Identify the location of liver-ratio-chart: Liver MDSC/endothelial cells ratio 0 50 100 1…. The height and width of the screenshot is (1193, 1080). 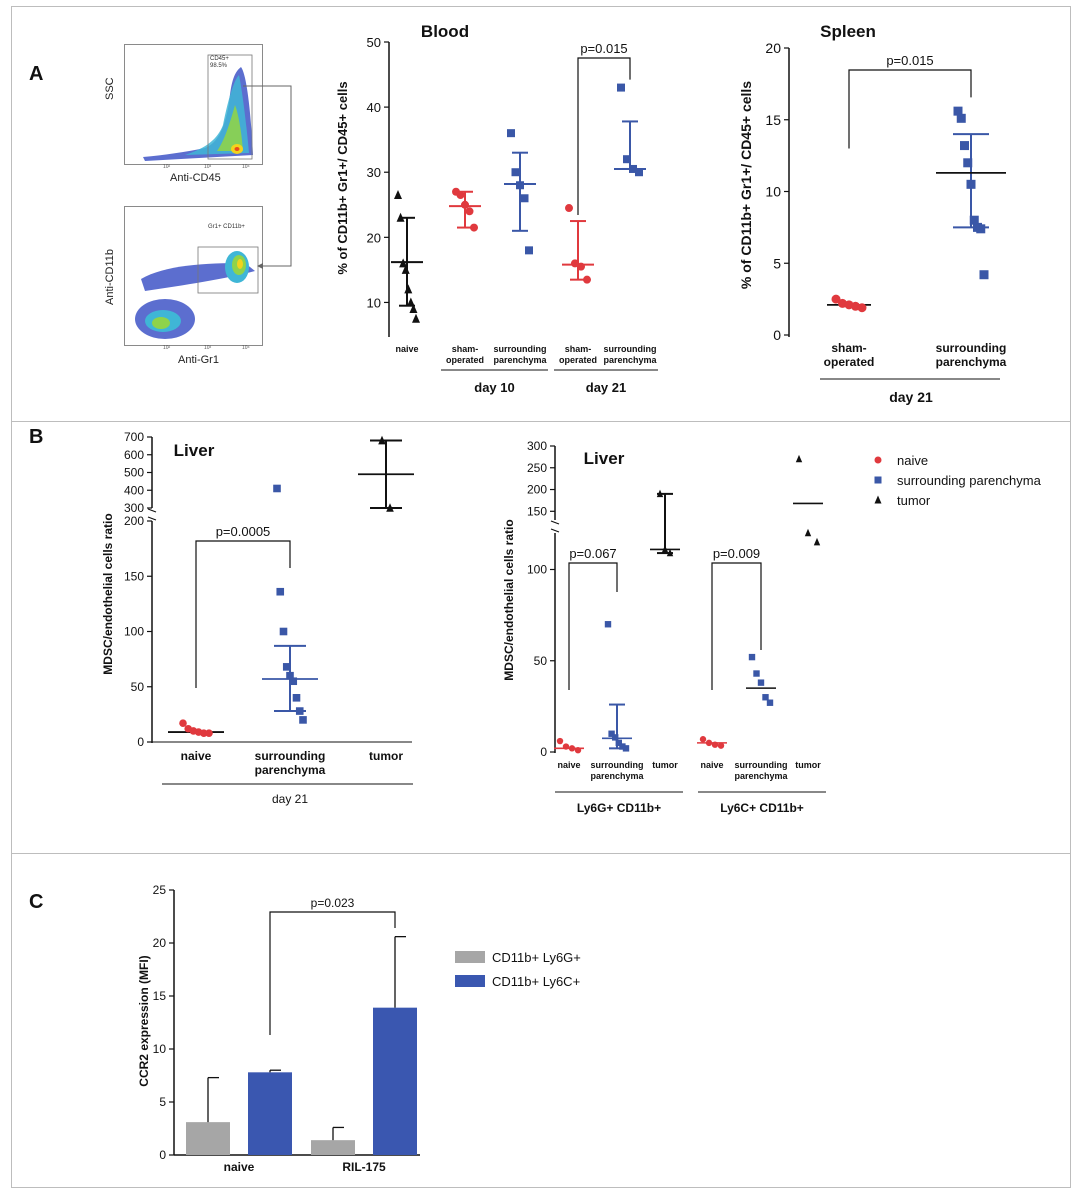
(257, 618).